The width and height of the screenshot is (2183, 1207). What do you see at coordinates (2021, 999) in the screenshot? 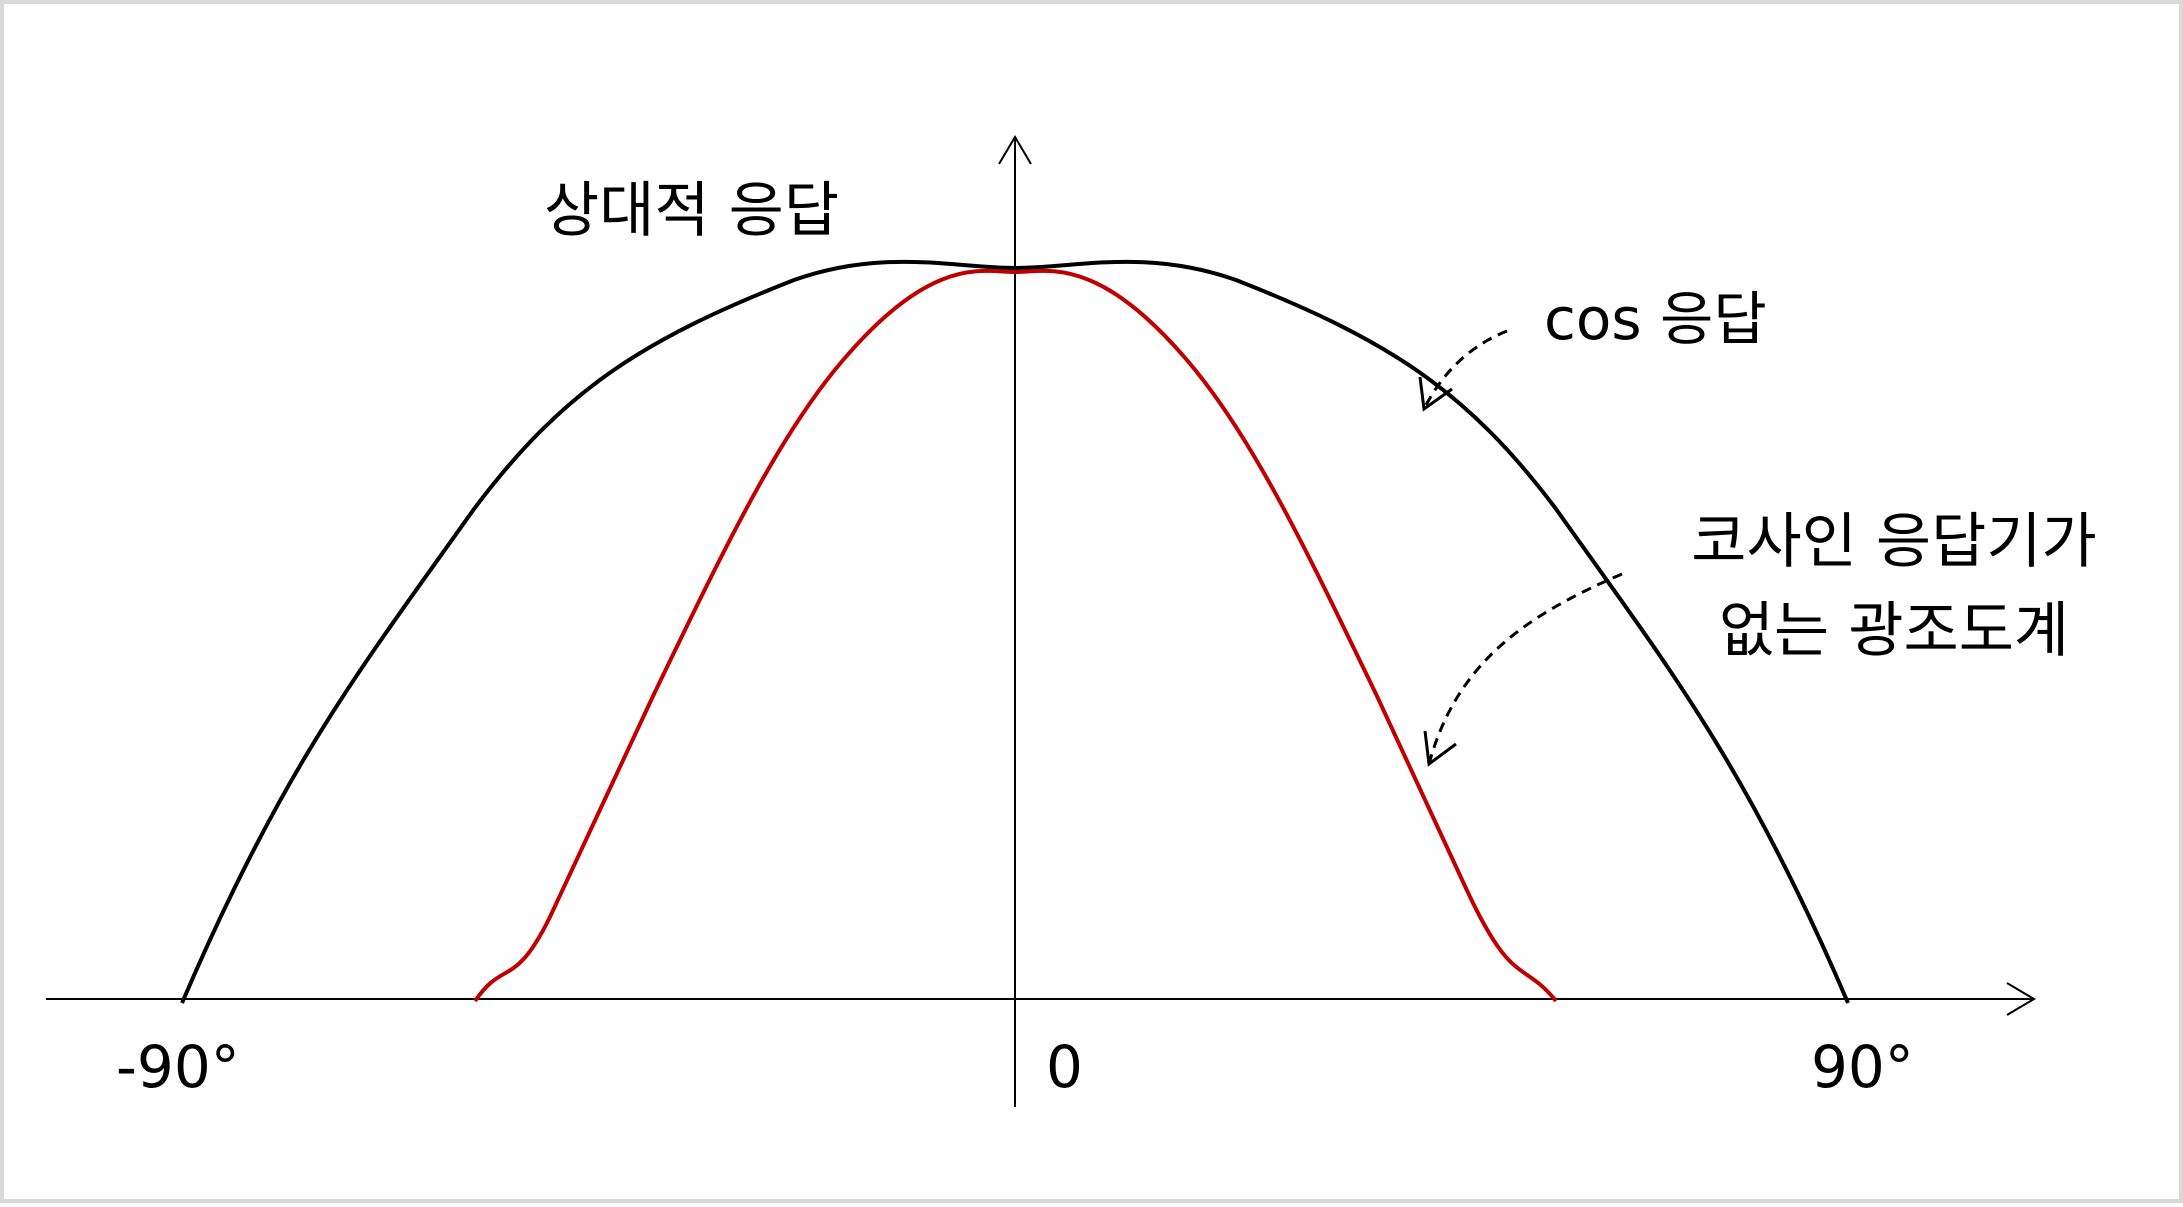
I see `x-axis-arrow-icon` at bounding box center [2021, 999].